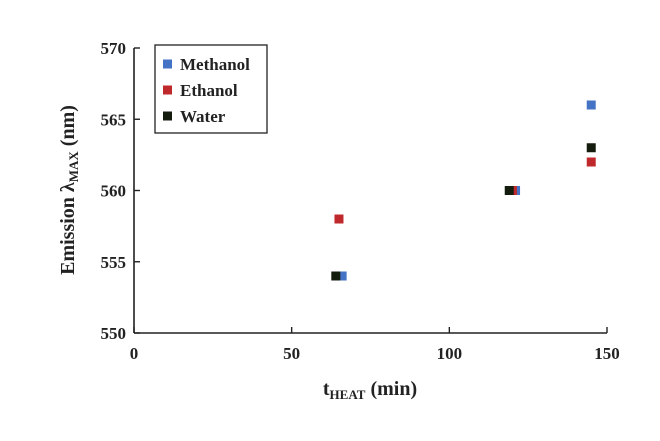 This screenshot has height=441, width=660. What do you see at coordinates (450, 353) in the screenshot?
I see `x-tick-label: 100` at bounding box center [450, 353].